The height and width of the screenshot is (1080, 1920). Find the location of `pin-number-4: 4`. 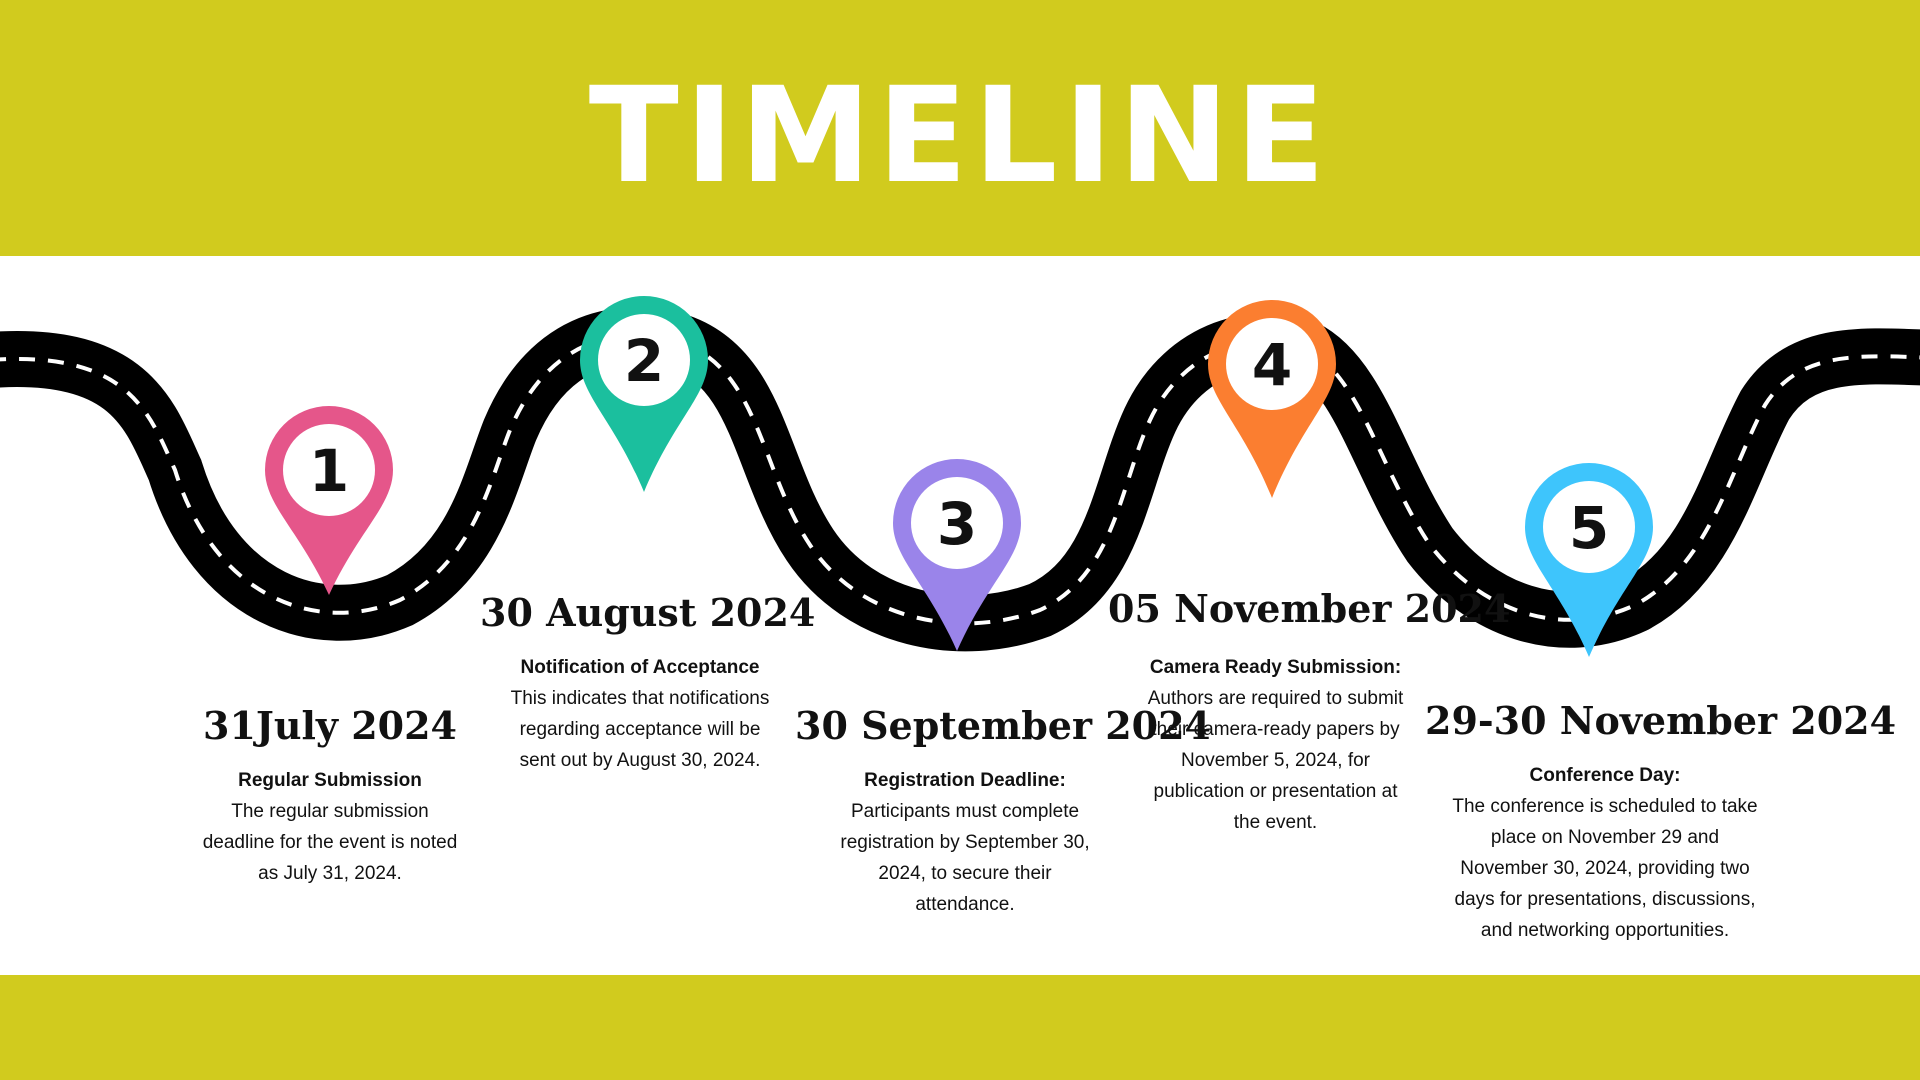

pin-number-4: 4 is located at coordinates (1272, 365).